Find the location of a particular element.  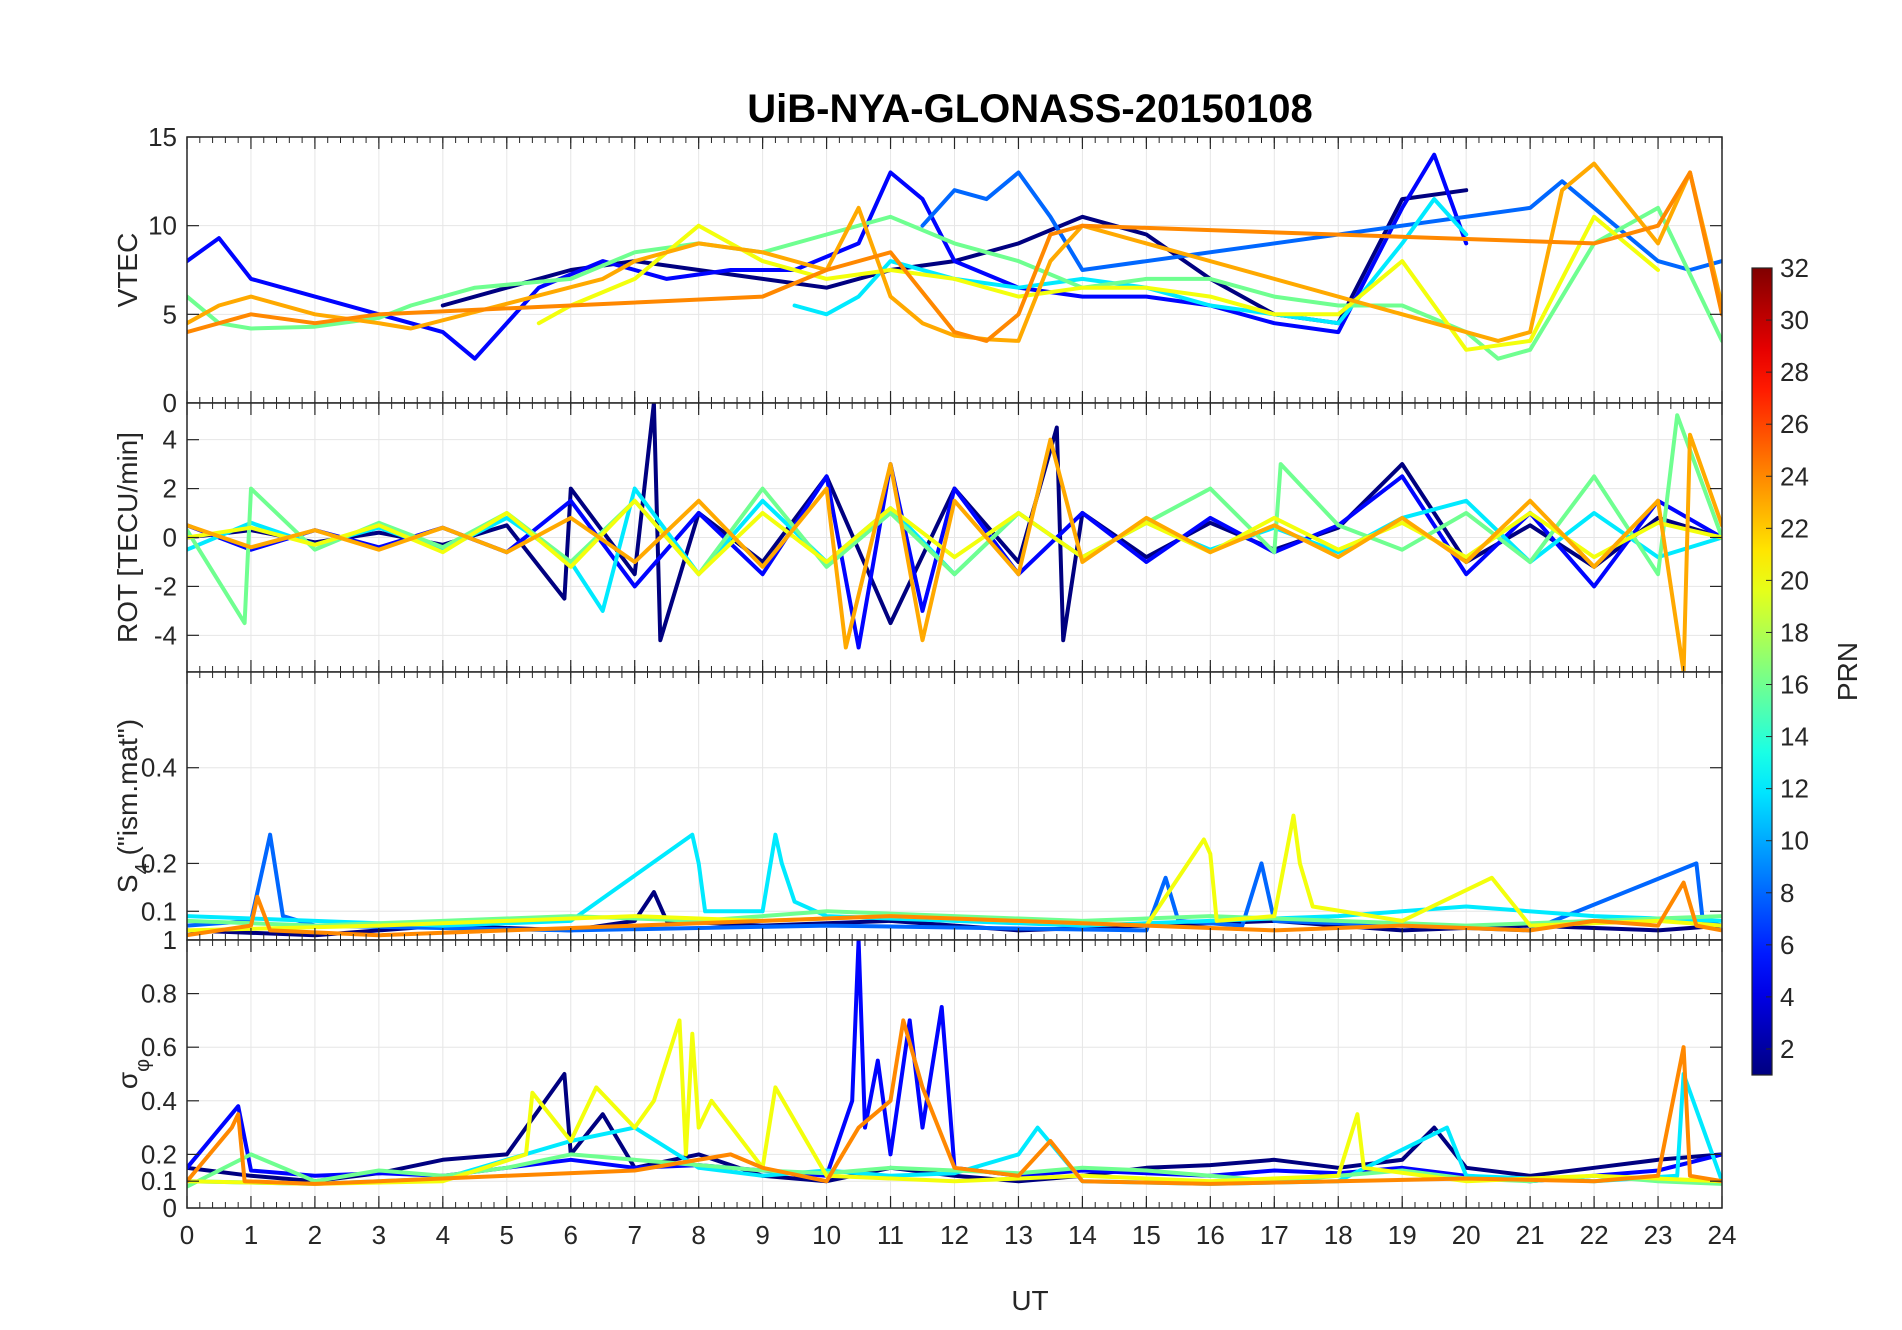

x-tick-label: 8 is located at coordinates (698, 1235).